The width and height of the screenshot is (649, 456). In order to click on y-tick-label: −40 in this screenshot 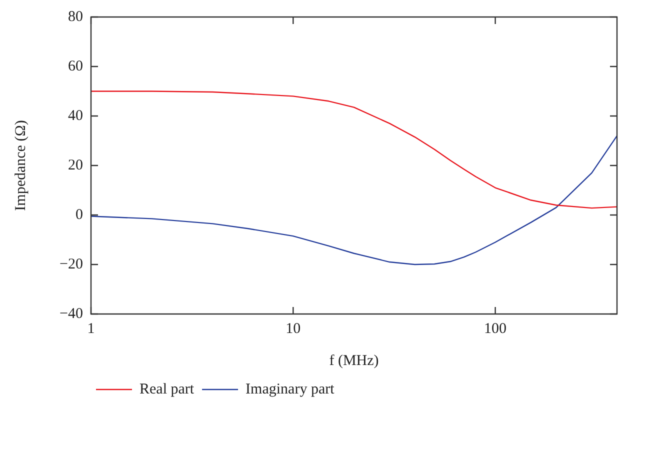, I will do `click(71, 314)`.